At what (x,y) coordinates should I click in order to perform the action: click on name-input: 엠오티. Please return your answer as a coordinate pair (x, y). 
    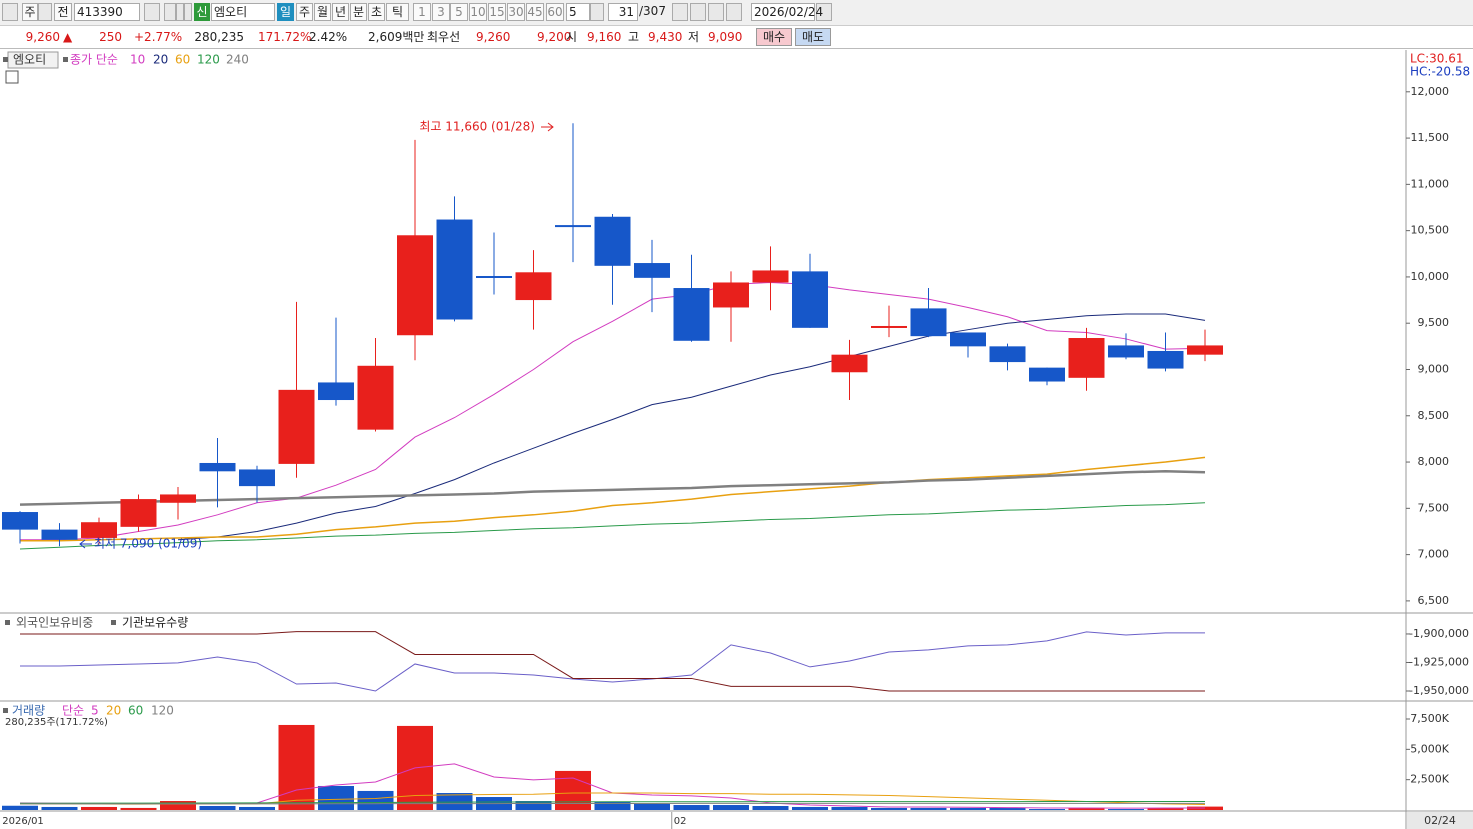
    Looking at the image, I should click on (243, 12).